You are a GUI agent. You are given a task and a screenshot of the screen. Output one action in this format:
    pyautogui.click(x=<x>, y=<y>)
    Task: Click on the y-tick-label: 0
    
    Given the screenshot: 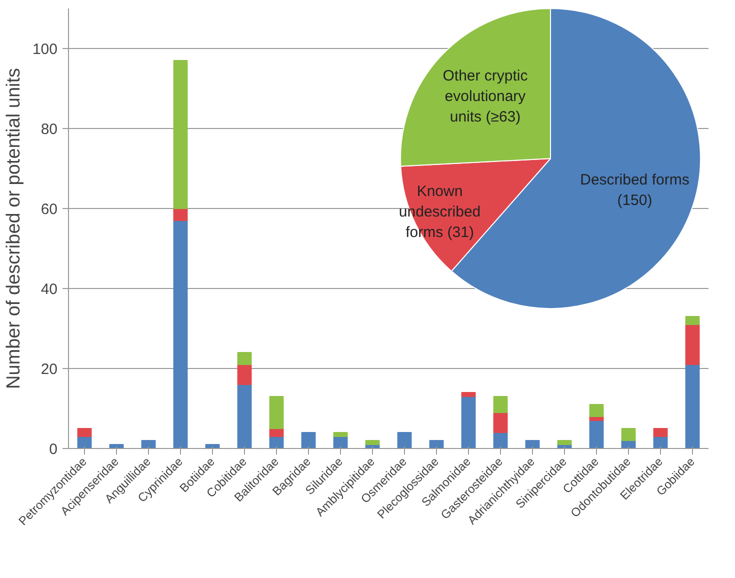 What is the action you would take?
    pyautogui.click(x=53, y=449)
    